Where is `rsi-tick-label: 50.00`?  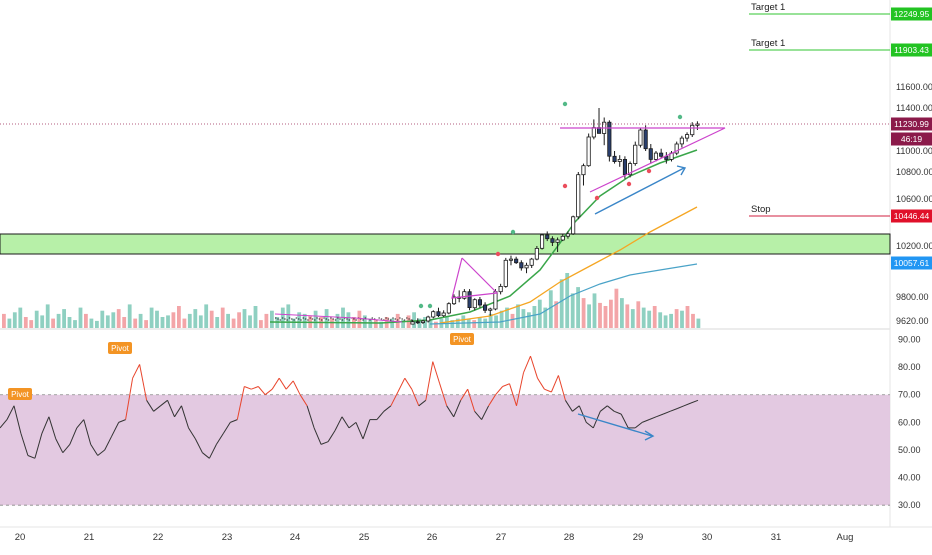 rsi-tick-label: 50.00 is located at coordinates (909, 450).